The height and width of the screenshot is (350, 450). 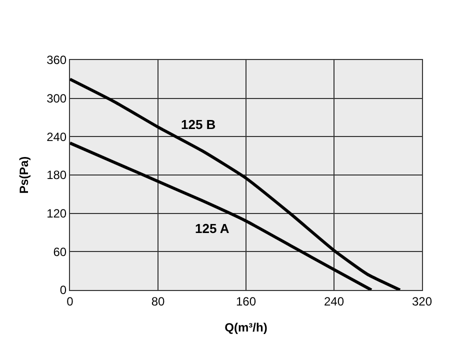 I want to click on y-tick-label: 180, so click(x=56, y=175).